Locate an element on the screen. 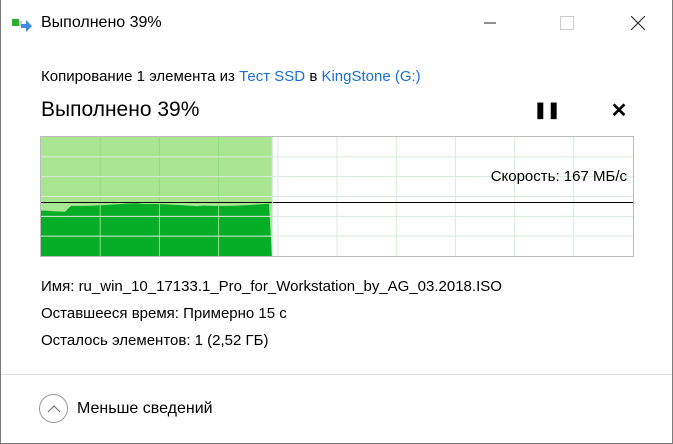 This screenshot has height=444, width=673. detail-time-remaining: Оставшееся время: Примерно 15 с is located at coordinates (164, 313).